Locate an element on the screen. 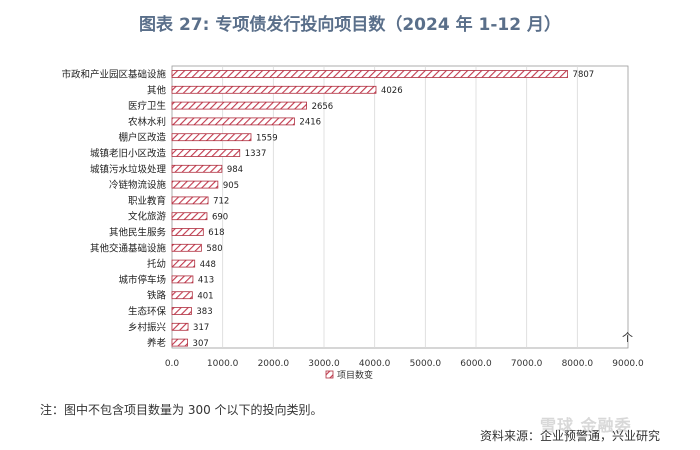  x-tick-label: 1000.0 is located at coordinates (223, 364).